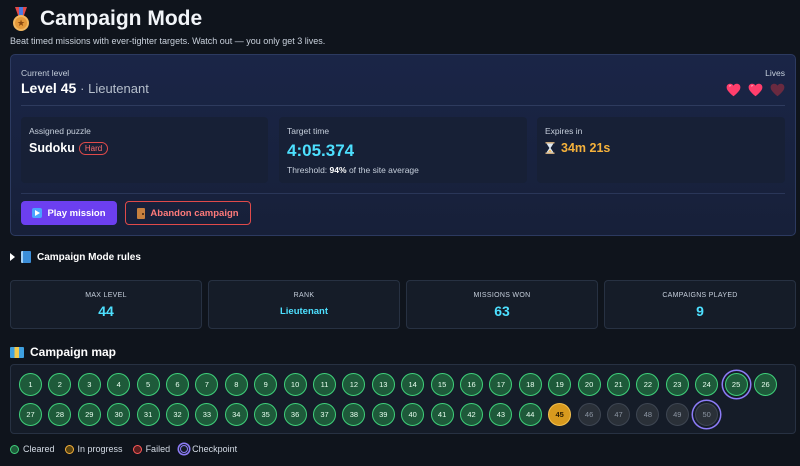  Describe the element at coordinates (308, 131) in the screenshot. I see `target-time-label: Target time` at that location.